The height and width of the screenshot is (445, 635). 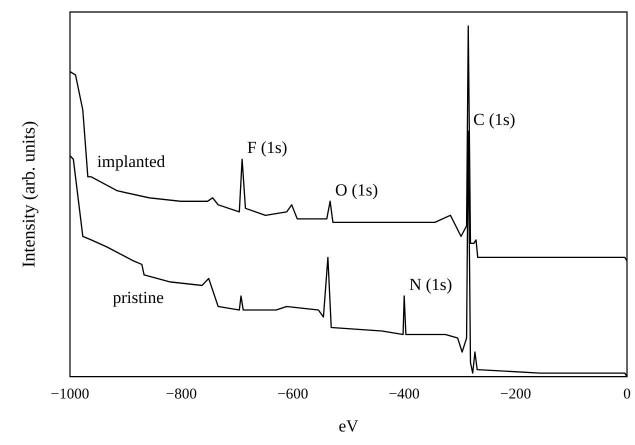 What do you see at coordinates (494, 120) in the screenshot?
I see `annotation: C (1s)` at bounding box center [494, 120].